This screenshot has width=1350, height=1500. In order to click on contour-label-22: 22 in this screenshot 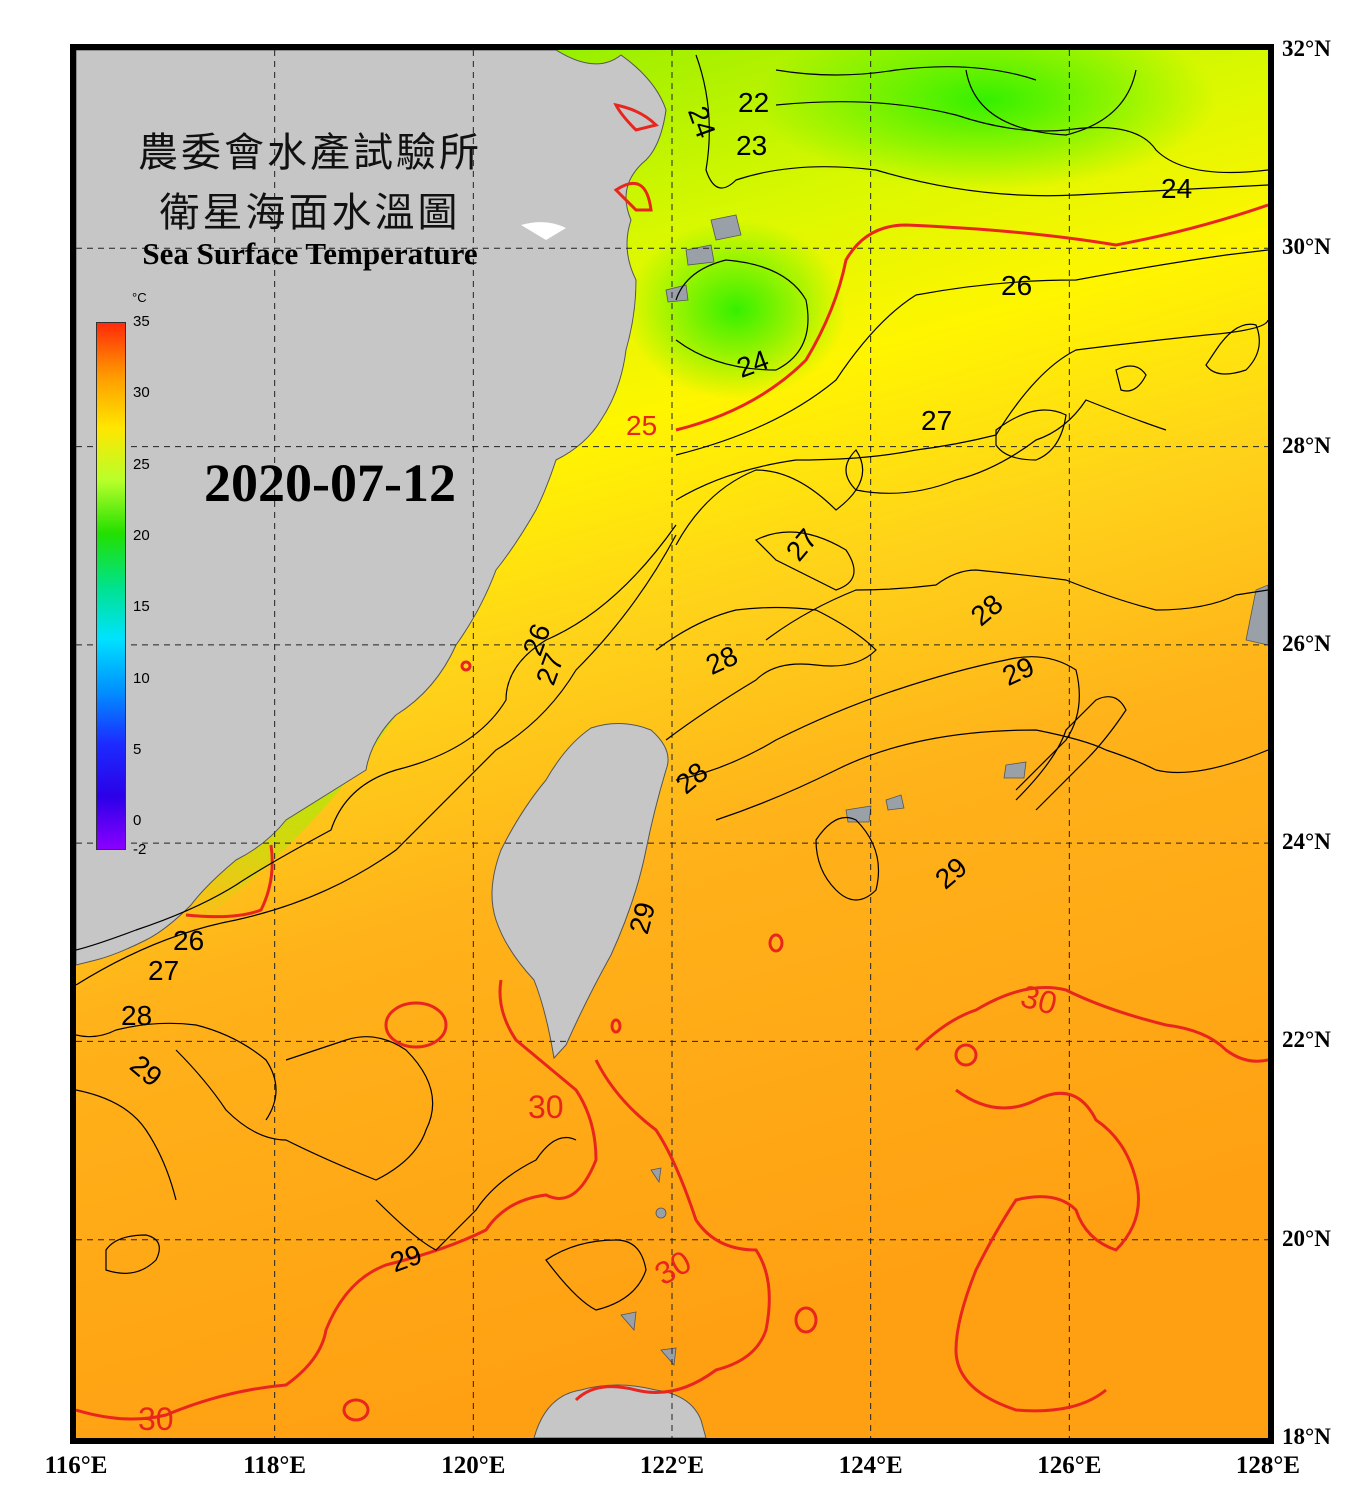, I will do `click(753, 102)`.